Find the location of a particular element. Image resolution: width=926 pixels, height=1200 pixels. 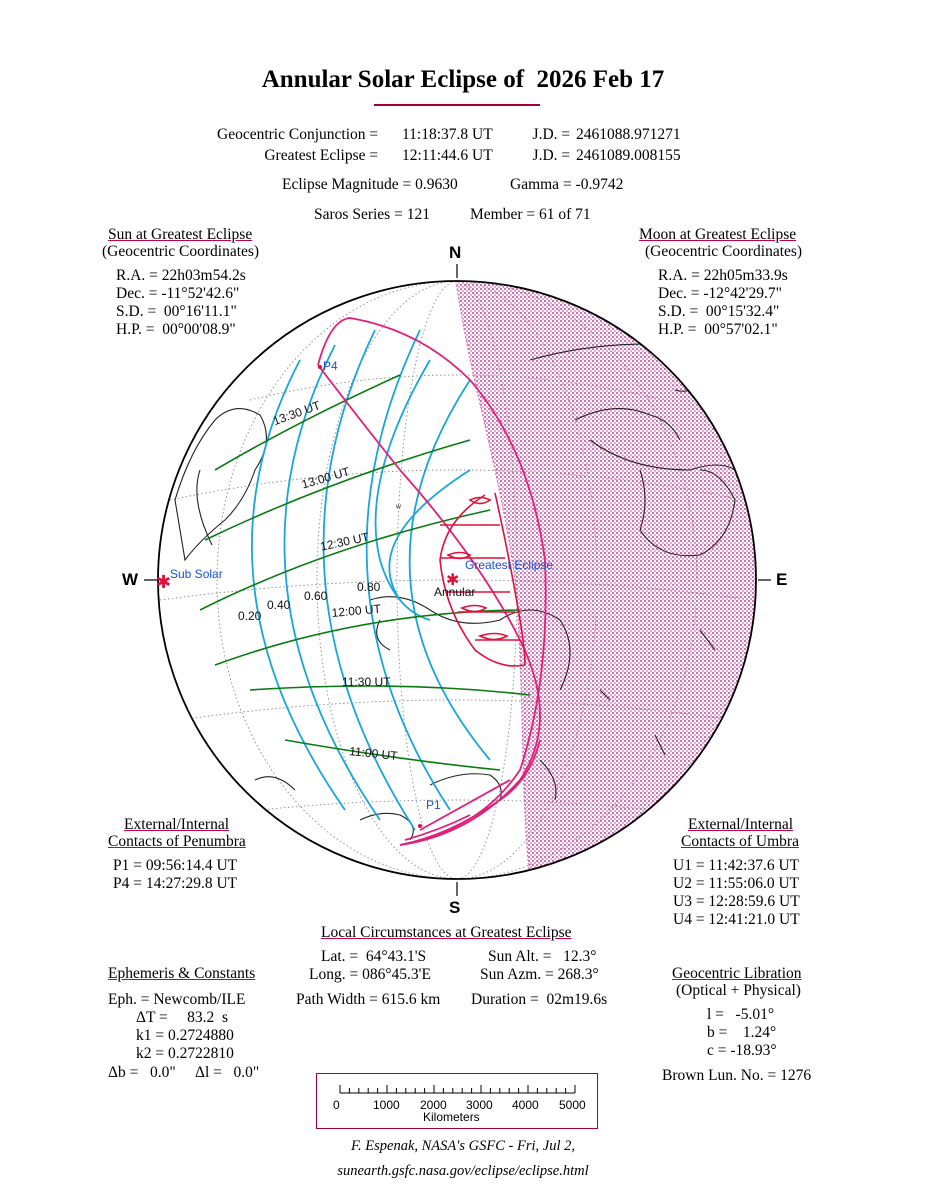

ephemeris-delta-t: ΔT = 83.2 s is located at coordinates (182, 1017).